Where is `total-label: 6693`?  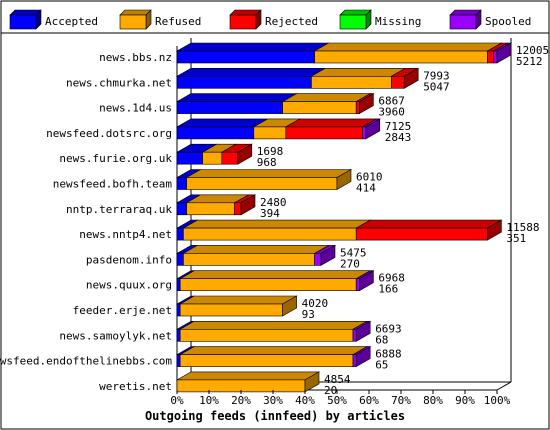
total-label: 6693 is located at coordinates (388, 328).